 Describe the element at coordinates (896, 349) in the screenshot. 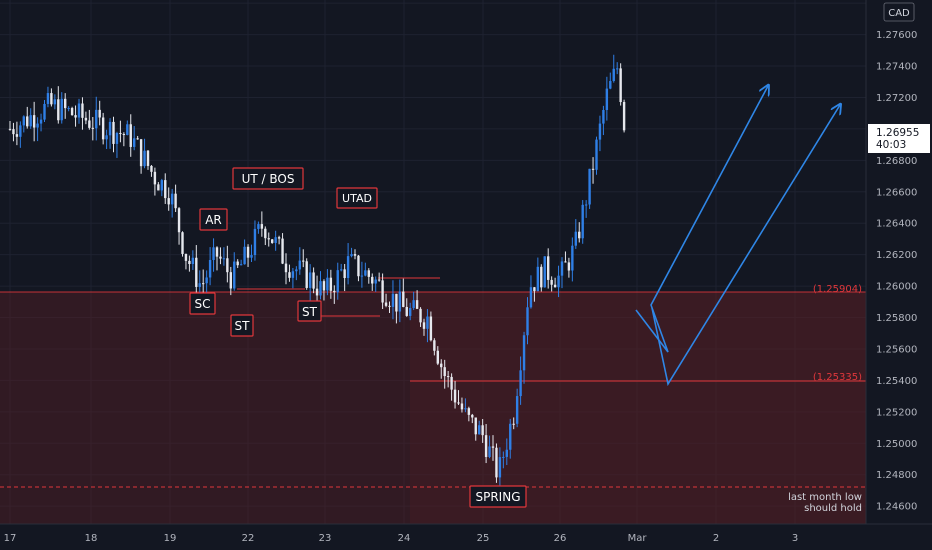

I see `price-tick-label: 1.25600` at that location.